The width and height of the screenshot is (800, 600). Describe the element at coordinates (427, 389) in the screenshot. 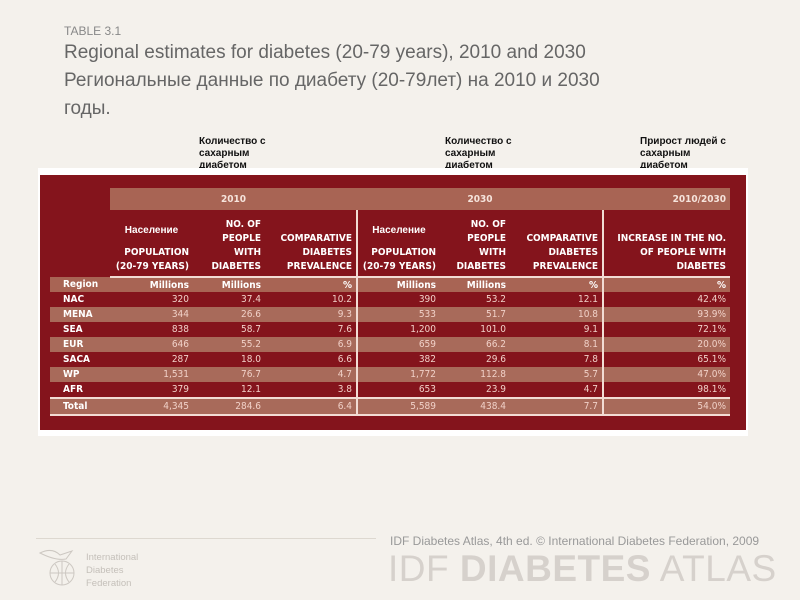

I see `value-cell: 653` at that location.